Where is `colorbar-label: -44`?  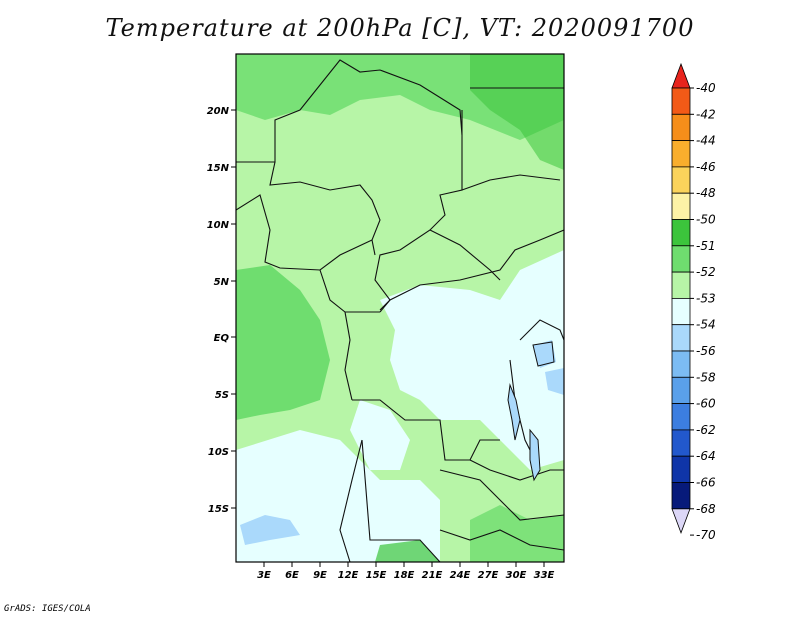
colorbar-label: -44 is located at coordinates (706, 141).